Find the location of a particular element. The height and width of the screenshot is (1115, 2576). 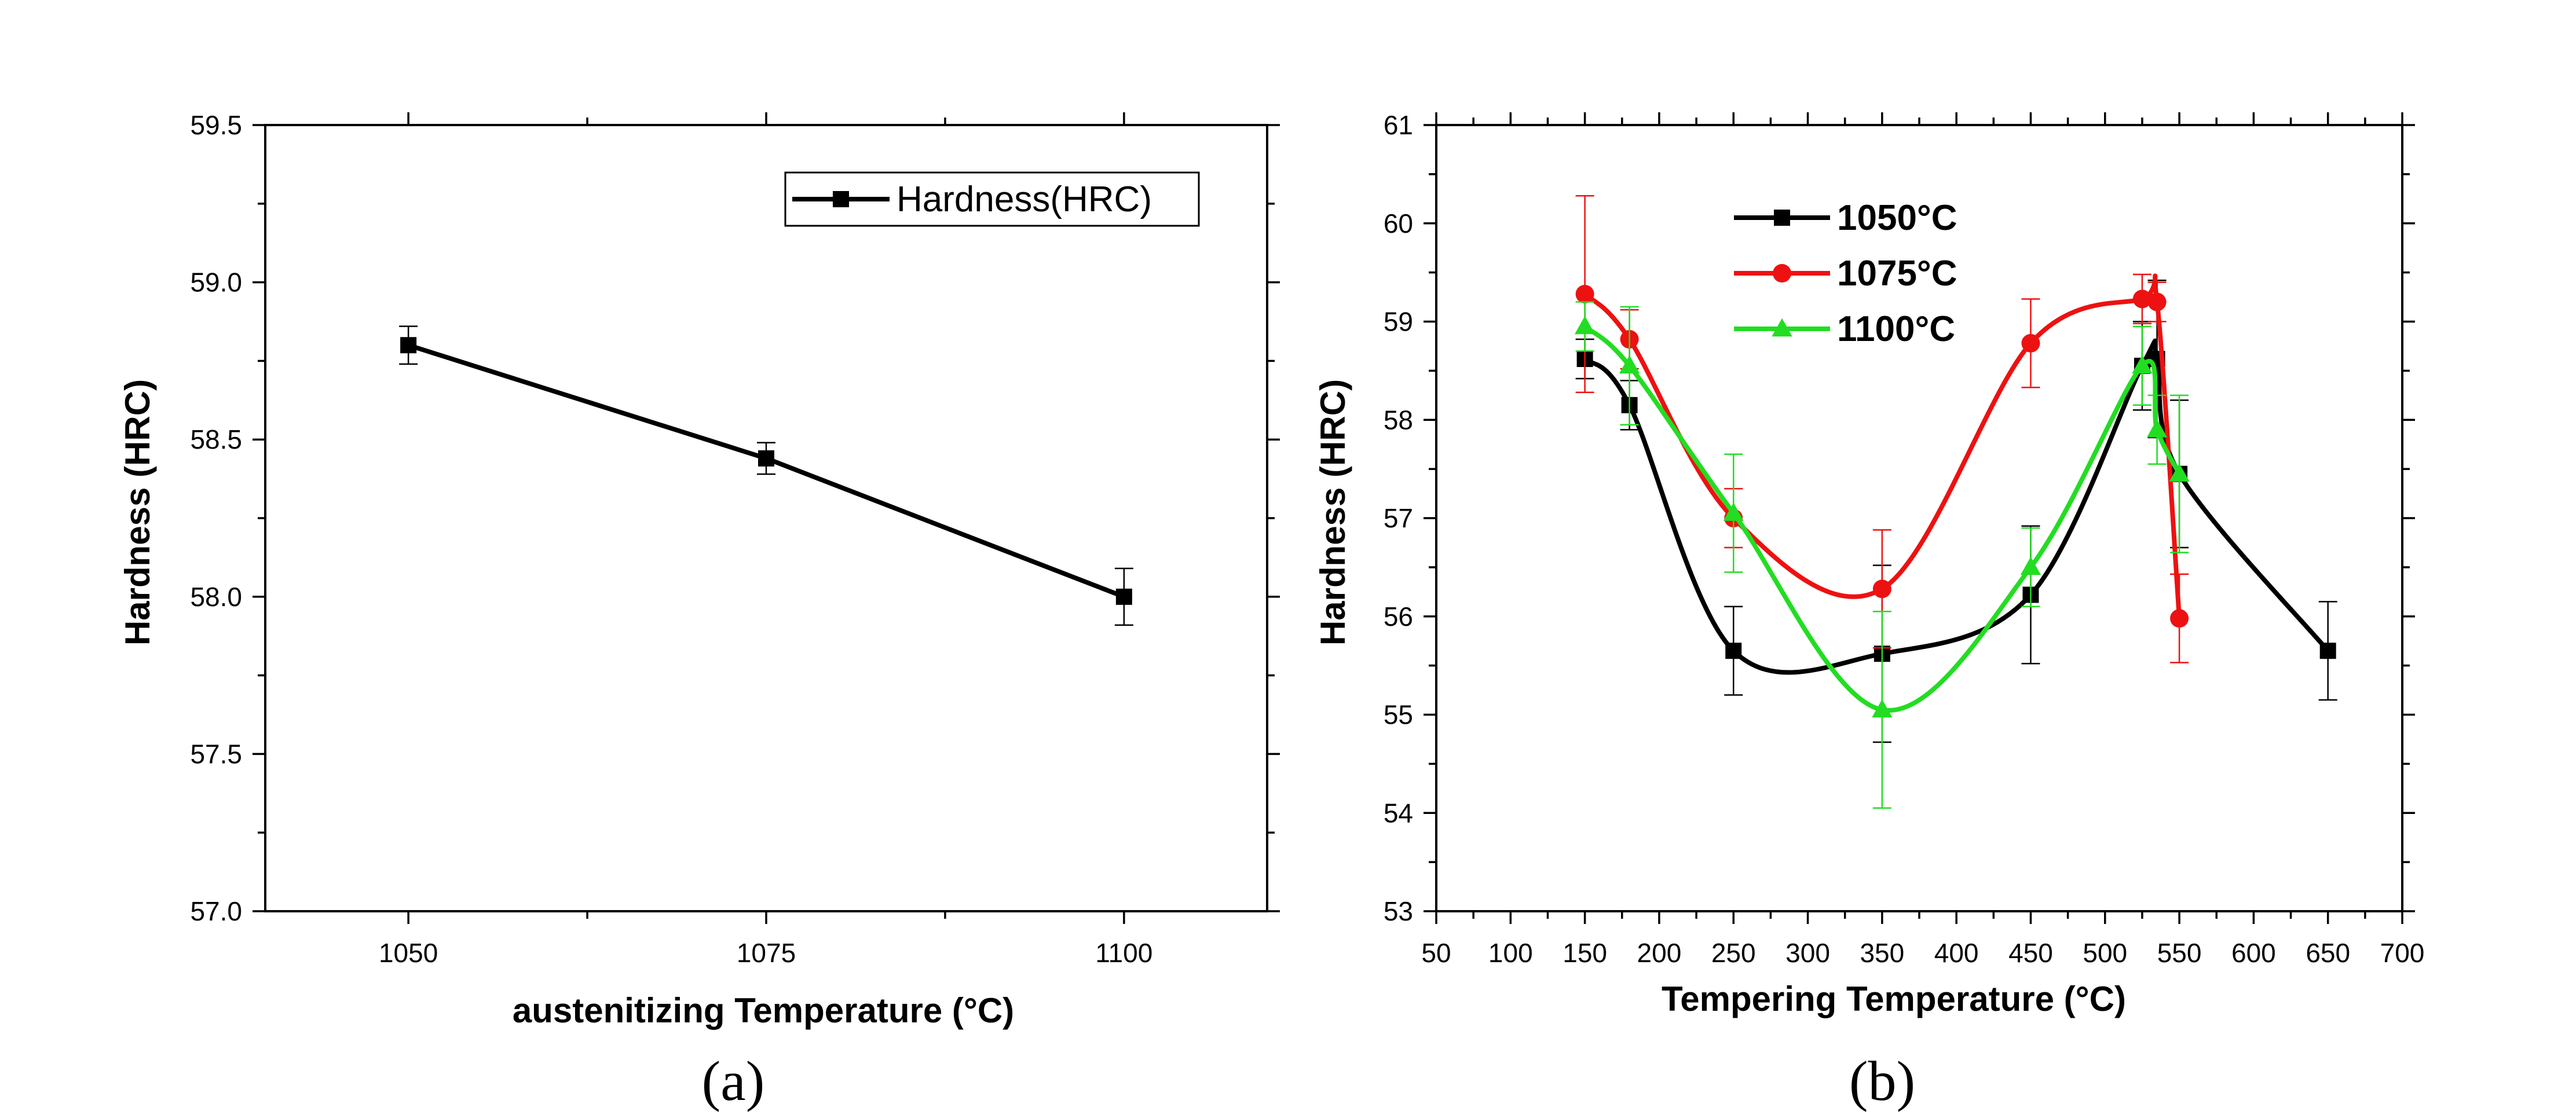

legend-label: 1100°C is located at coordinates (1896, 329).